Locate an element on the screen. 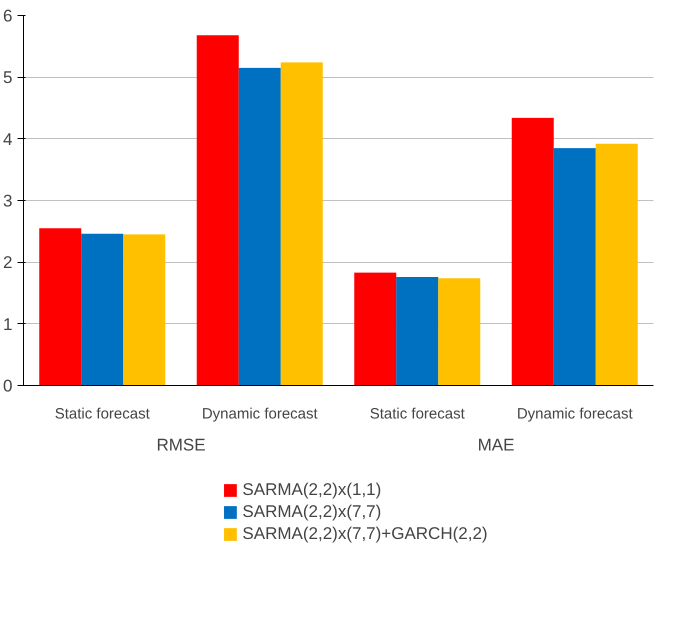  legend-label: SARMA(2,2)x(7,7)+GARCH(2,2) is located at coordinates (365, 534).